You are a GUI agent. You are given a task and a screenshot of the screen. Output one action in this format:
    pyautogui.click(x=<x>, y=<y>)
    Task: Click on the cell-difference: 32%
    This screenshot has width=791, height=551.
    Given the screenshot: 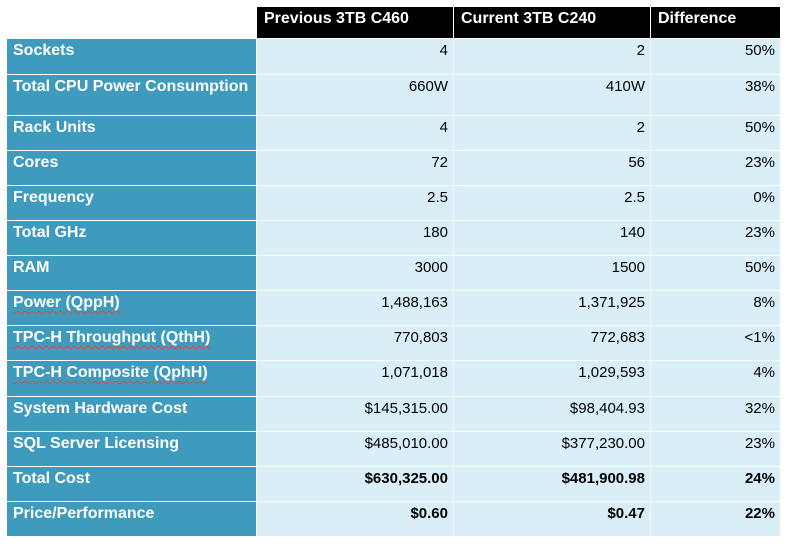 What is the action you would take?
    pyautogui.click(x=715, y=414)
    